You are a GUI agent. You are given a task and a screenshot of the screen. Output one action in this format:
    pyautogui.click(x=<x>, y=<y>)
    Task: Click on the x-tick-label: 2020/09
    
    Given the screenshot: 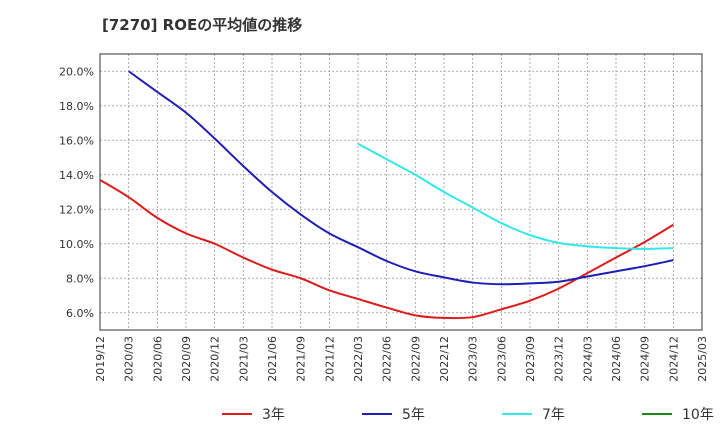 What is the action you would take?
    pyautogui.click(x=186, y=359)
    